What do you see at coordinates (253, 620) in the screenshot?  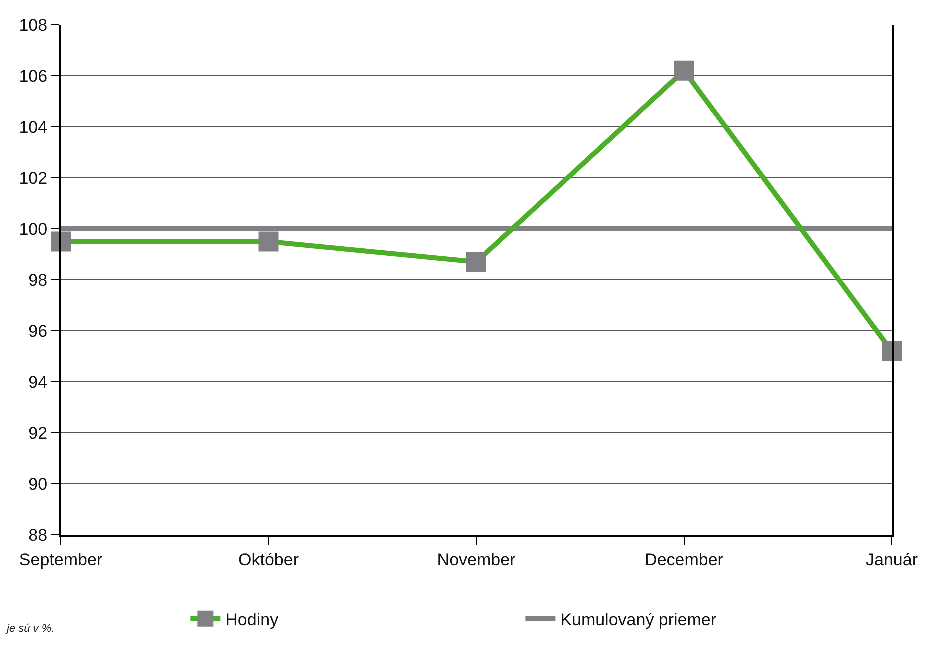 I see `legend-label: Hodiny` at bounding box center [253, 620].